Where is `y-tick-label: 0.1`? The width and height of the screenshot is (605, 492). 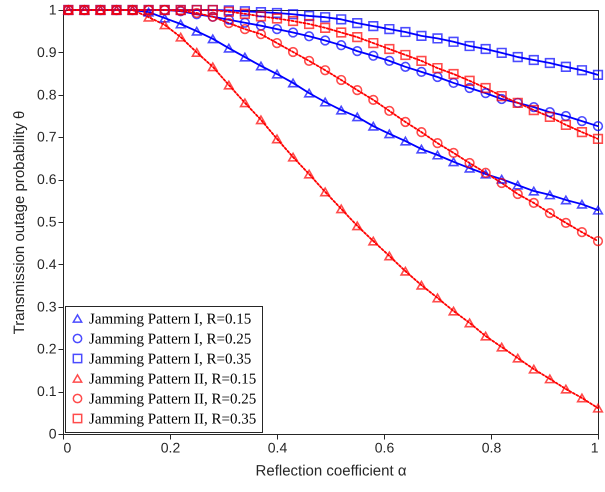
y-tick-label: 0.1 is located at coordinates (47, 391).